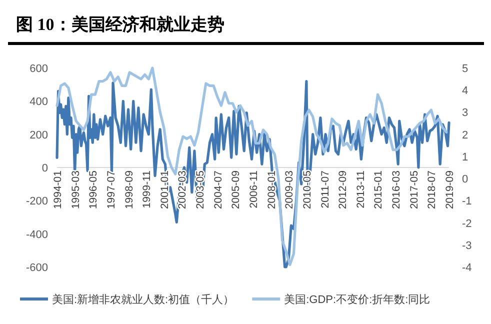 The height and width of the screenshot is (324, 491). Describe the element at coordinates (357, 299) in the screenshot. I see `legend-label: 美国:GDP:不变价:折年数:同比` at that location.